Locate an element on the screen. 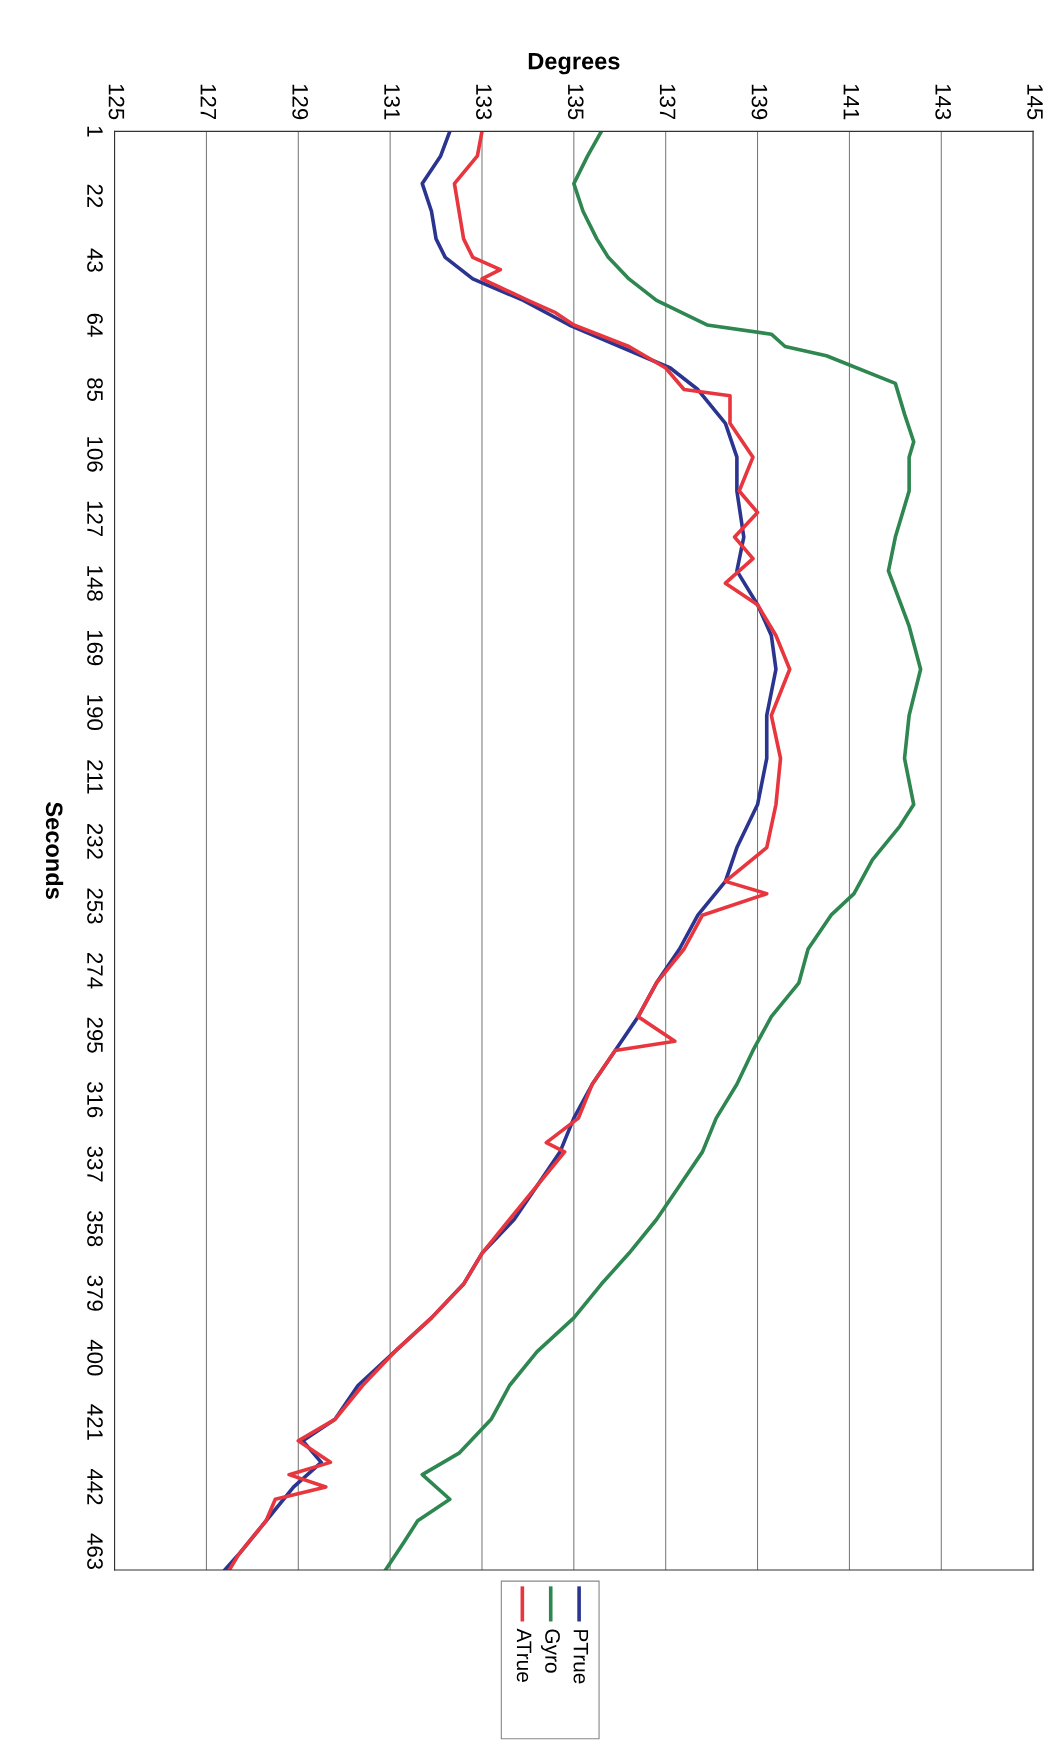  y-tick-label: 169 is located at coordinates (95, 648).